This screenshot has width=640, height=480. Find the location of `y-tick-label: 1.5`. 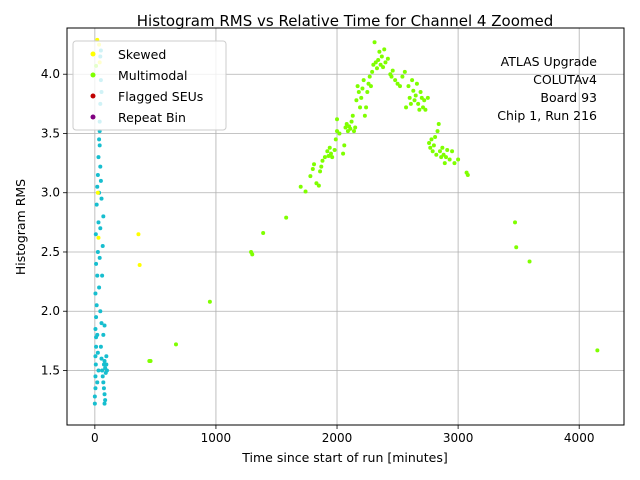

y-tick-label: 1.5 is located at coordinates (50, 370).